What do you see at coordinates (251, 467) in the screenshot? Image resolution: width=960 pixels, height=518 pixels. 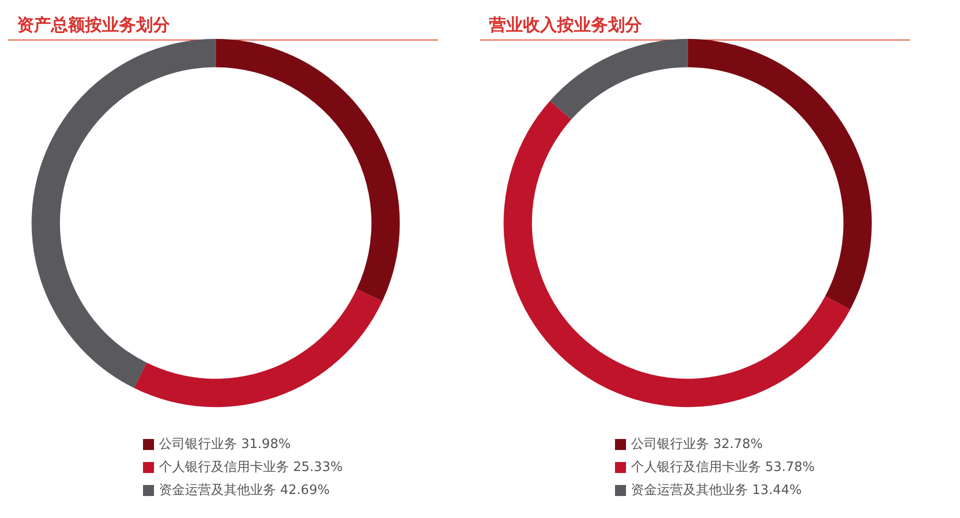 I see `legend-label: 个人银行及信用卡业务 25.33%` at bounding box center [251, 467].